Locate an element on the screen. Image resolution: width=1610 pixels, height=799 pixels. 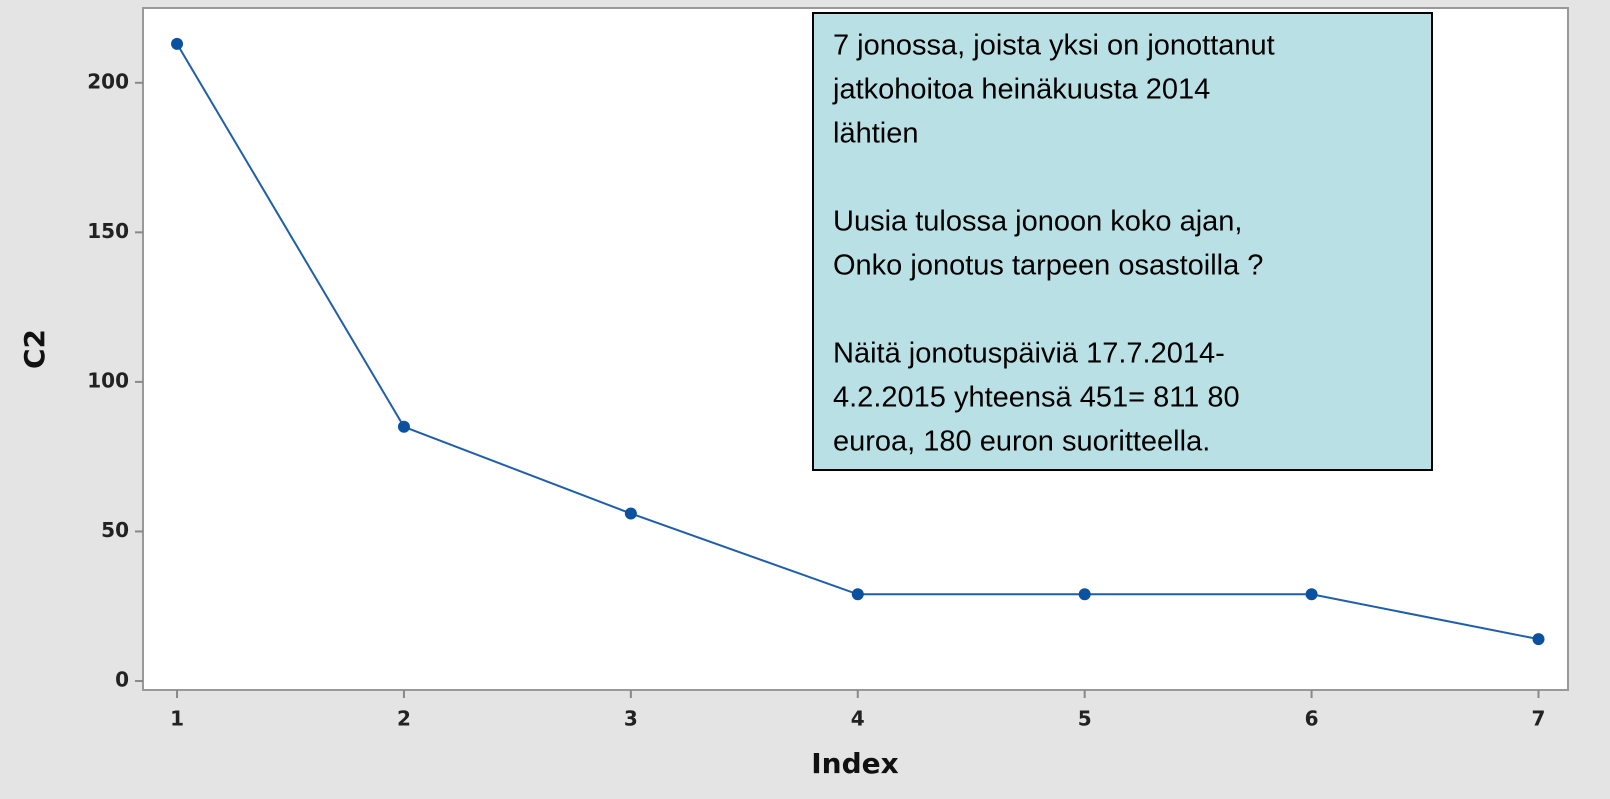
x-tick-label: 7 is located at coordinates (1539, 719).